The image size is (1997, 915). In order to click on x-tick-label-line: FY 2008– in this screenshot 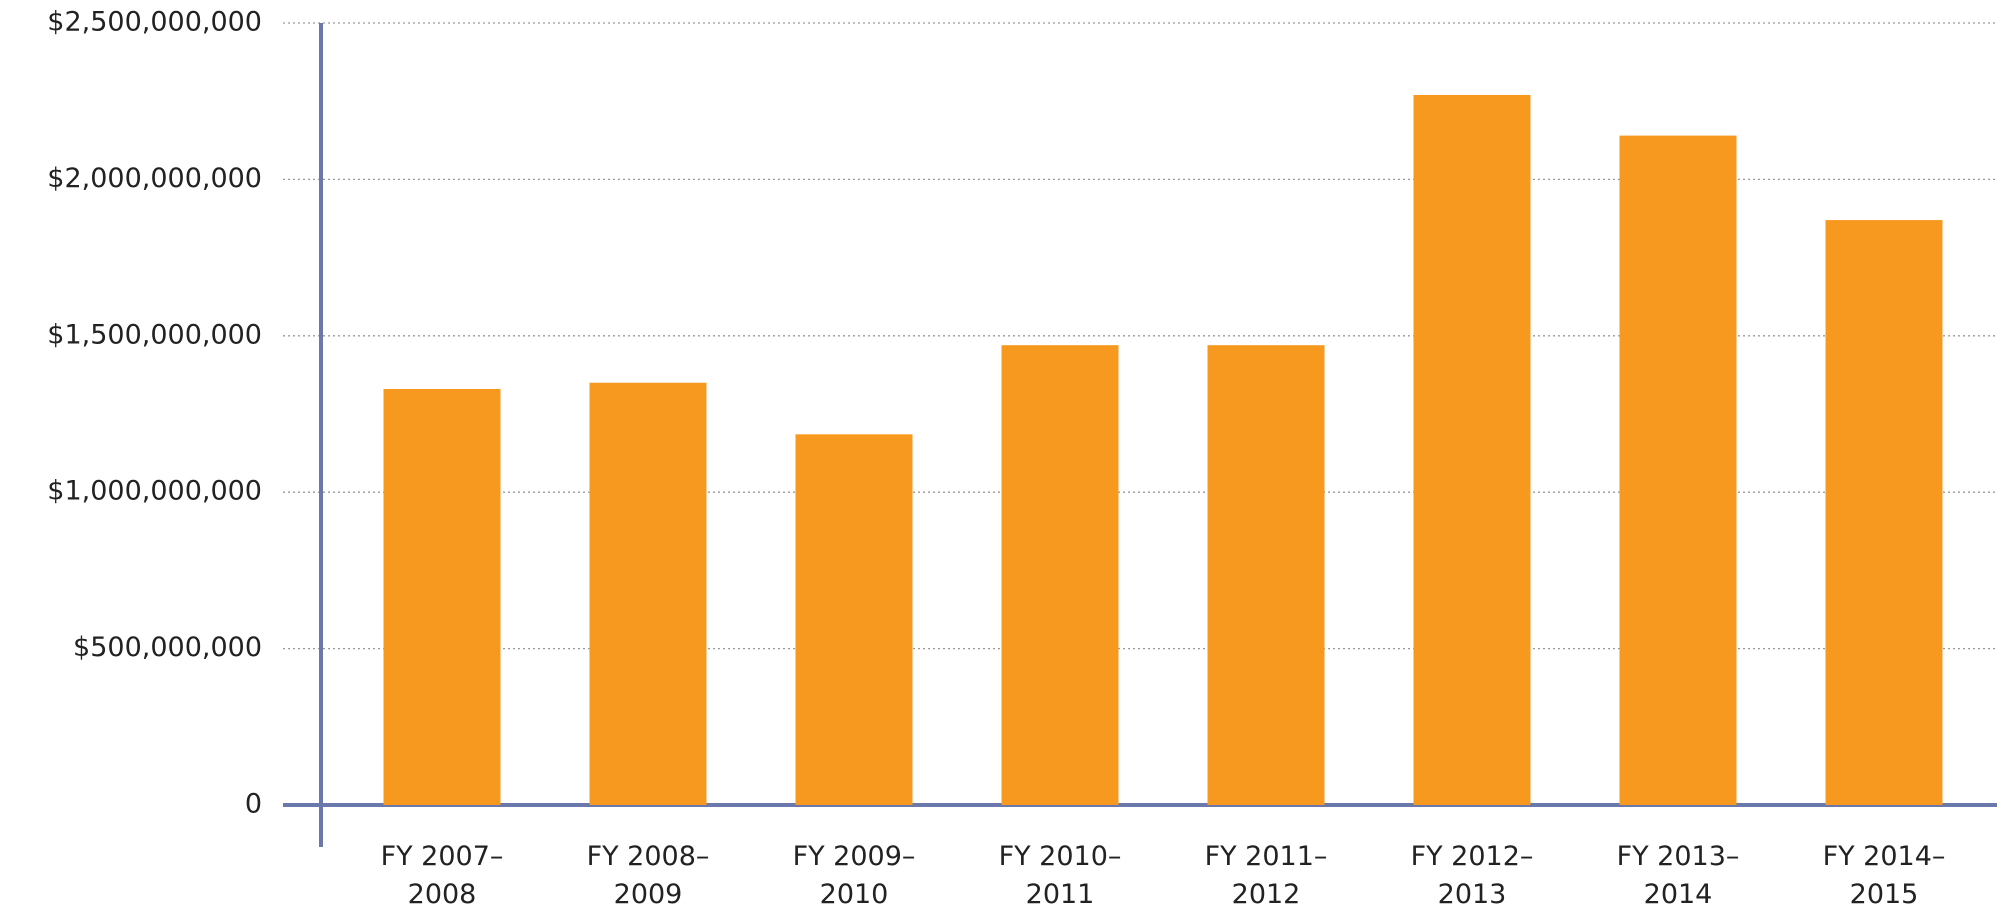, I will do `click(648, 856)`.